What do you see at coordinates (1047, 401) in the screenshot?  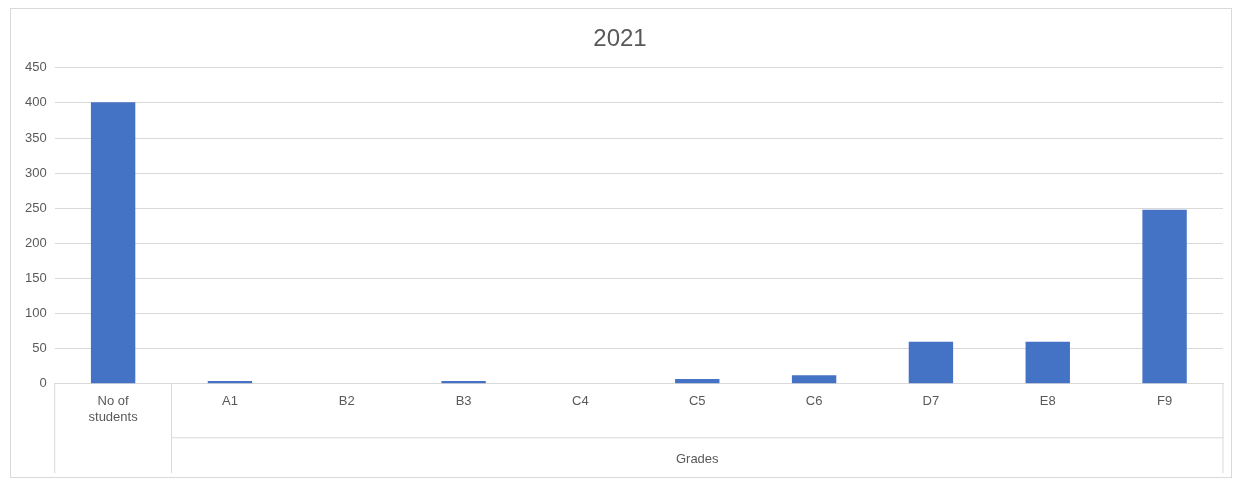 I see `x-tick-label: E8` at bounding box center [1047, 401].